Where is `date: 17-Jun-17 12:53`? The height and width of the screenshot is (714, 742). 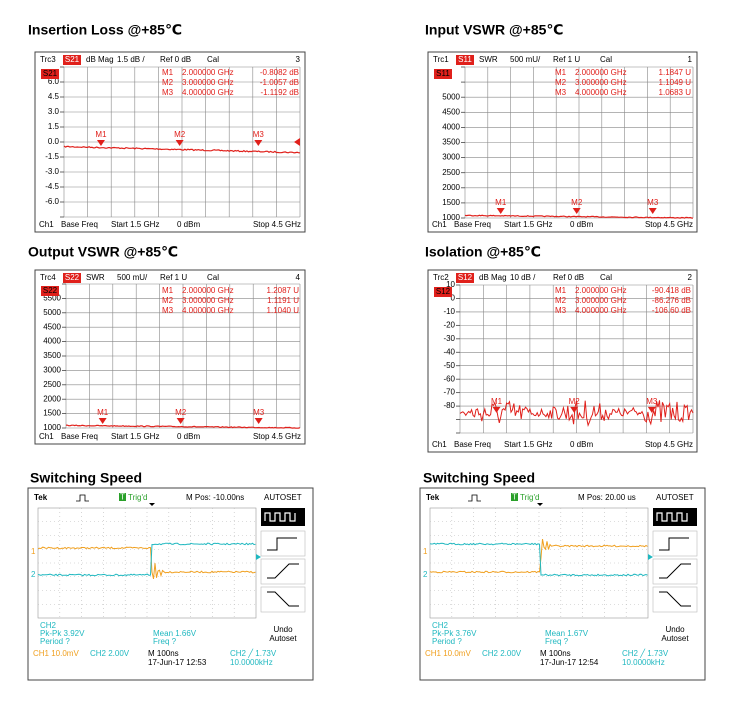
date: 17-Jun-17 12:53 is located at coordinates (177, 662).